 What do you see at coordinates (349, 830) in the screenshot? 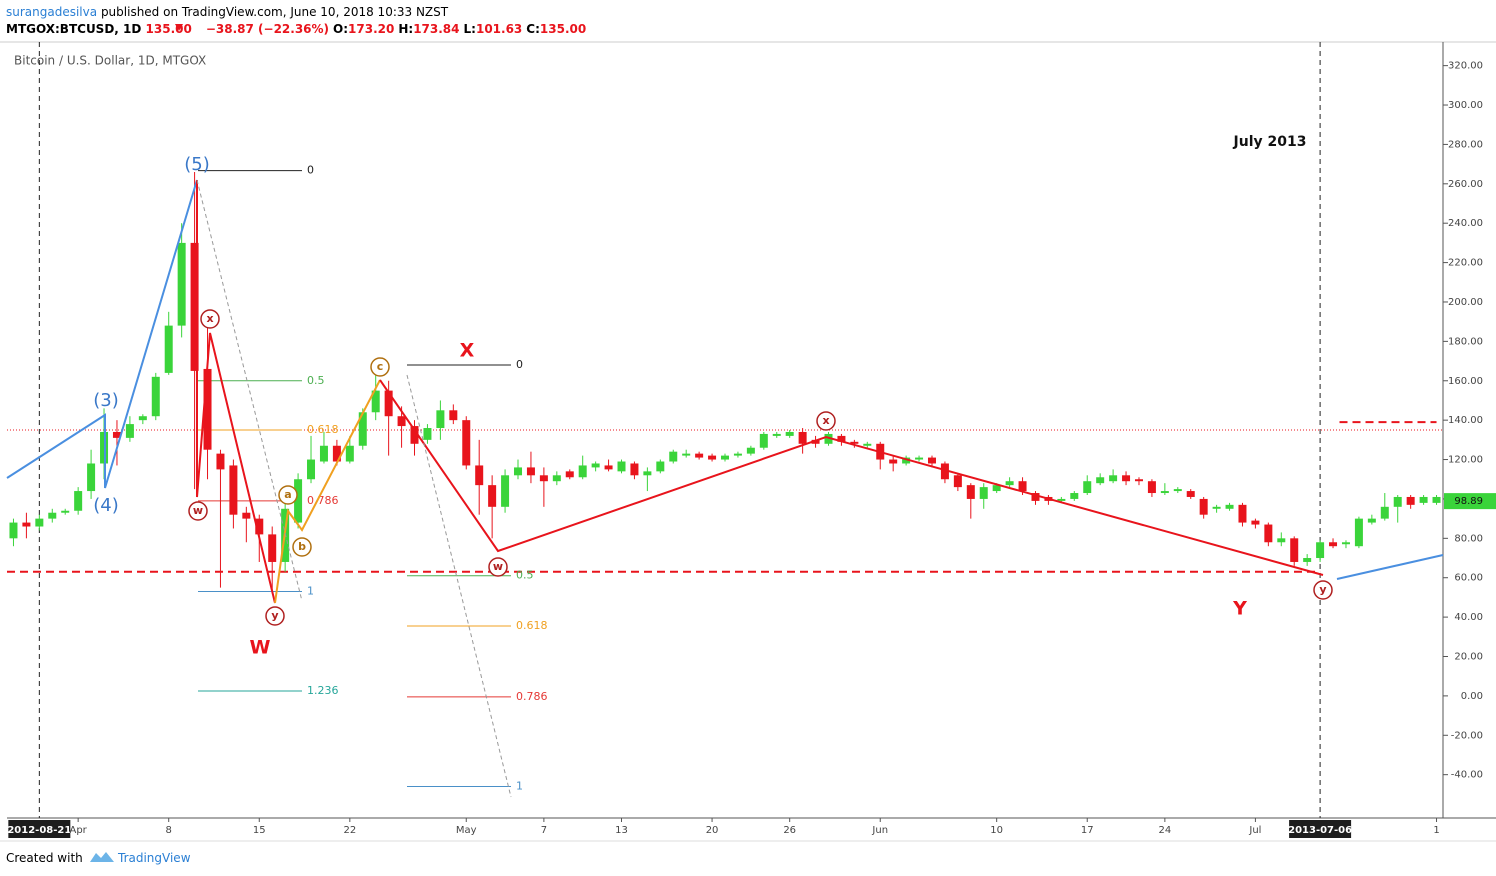
I see `x-tick-label: 22` at bounding box center [349, 830].